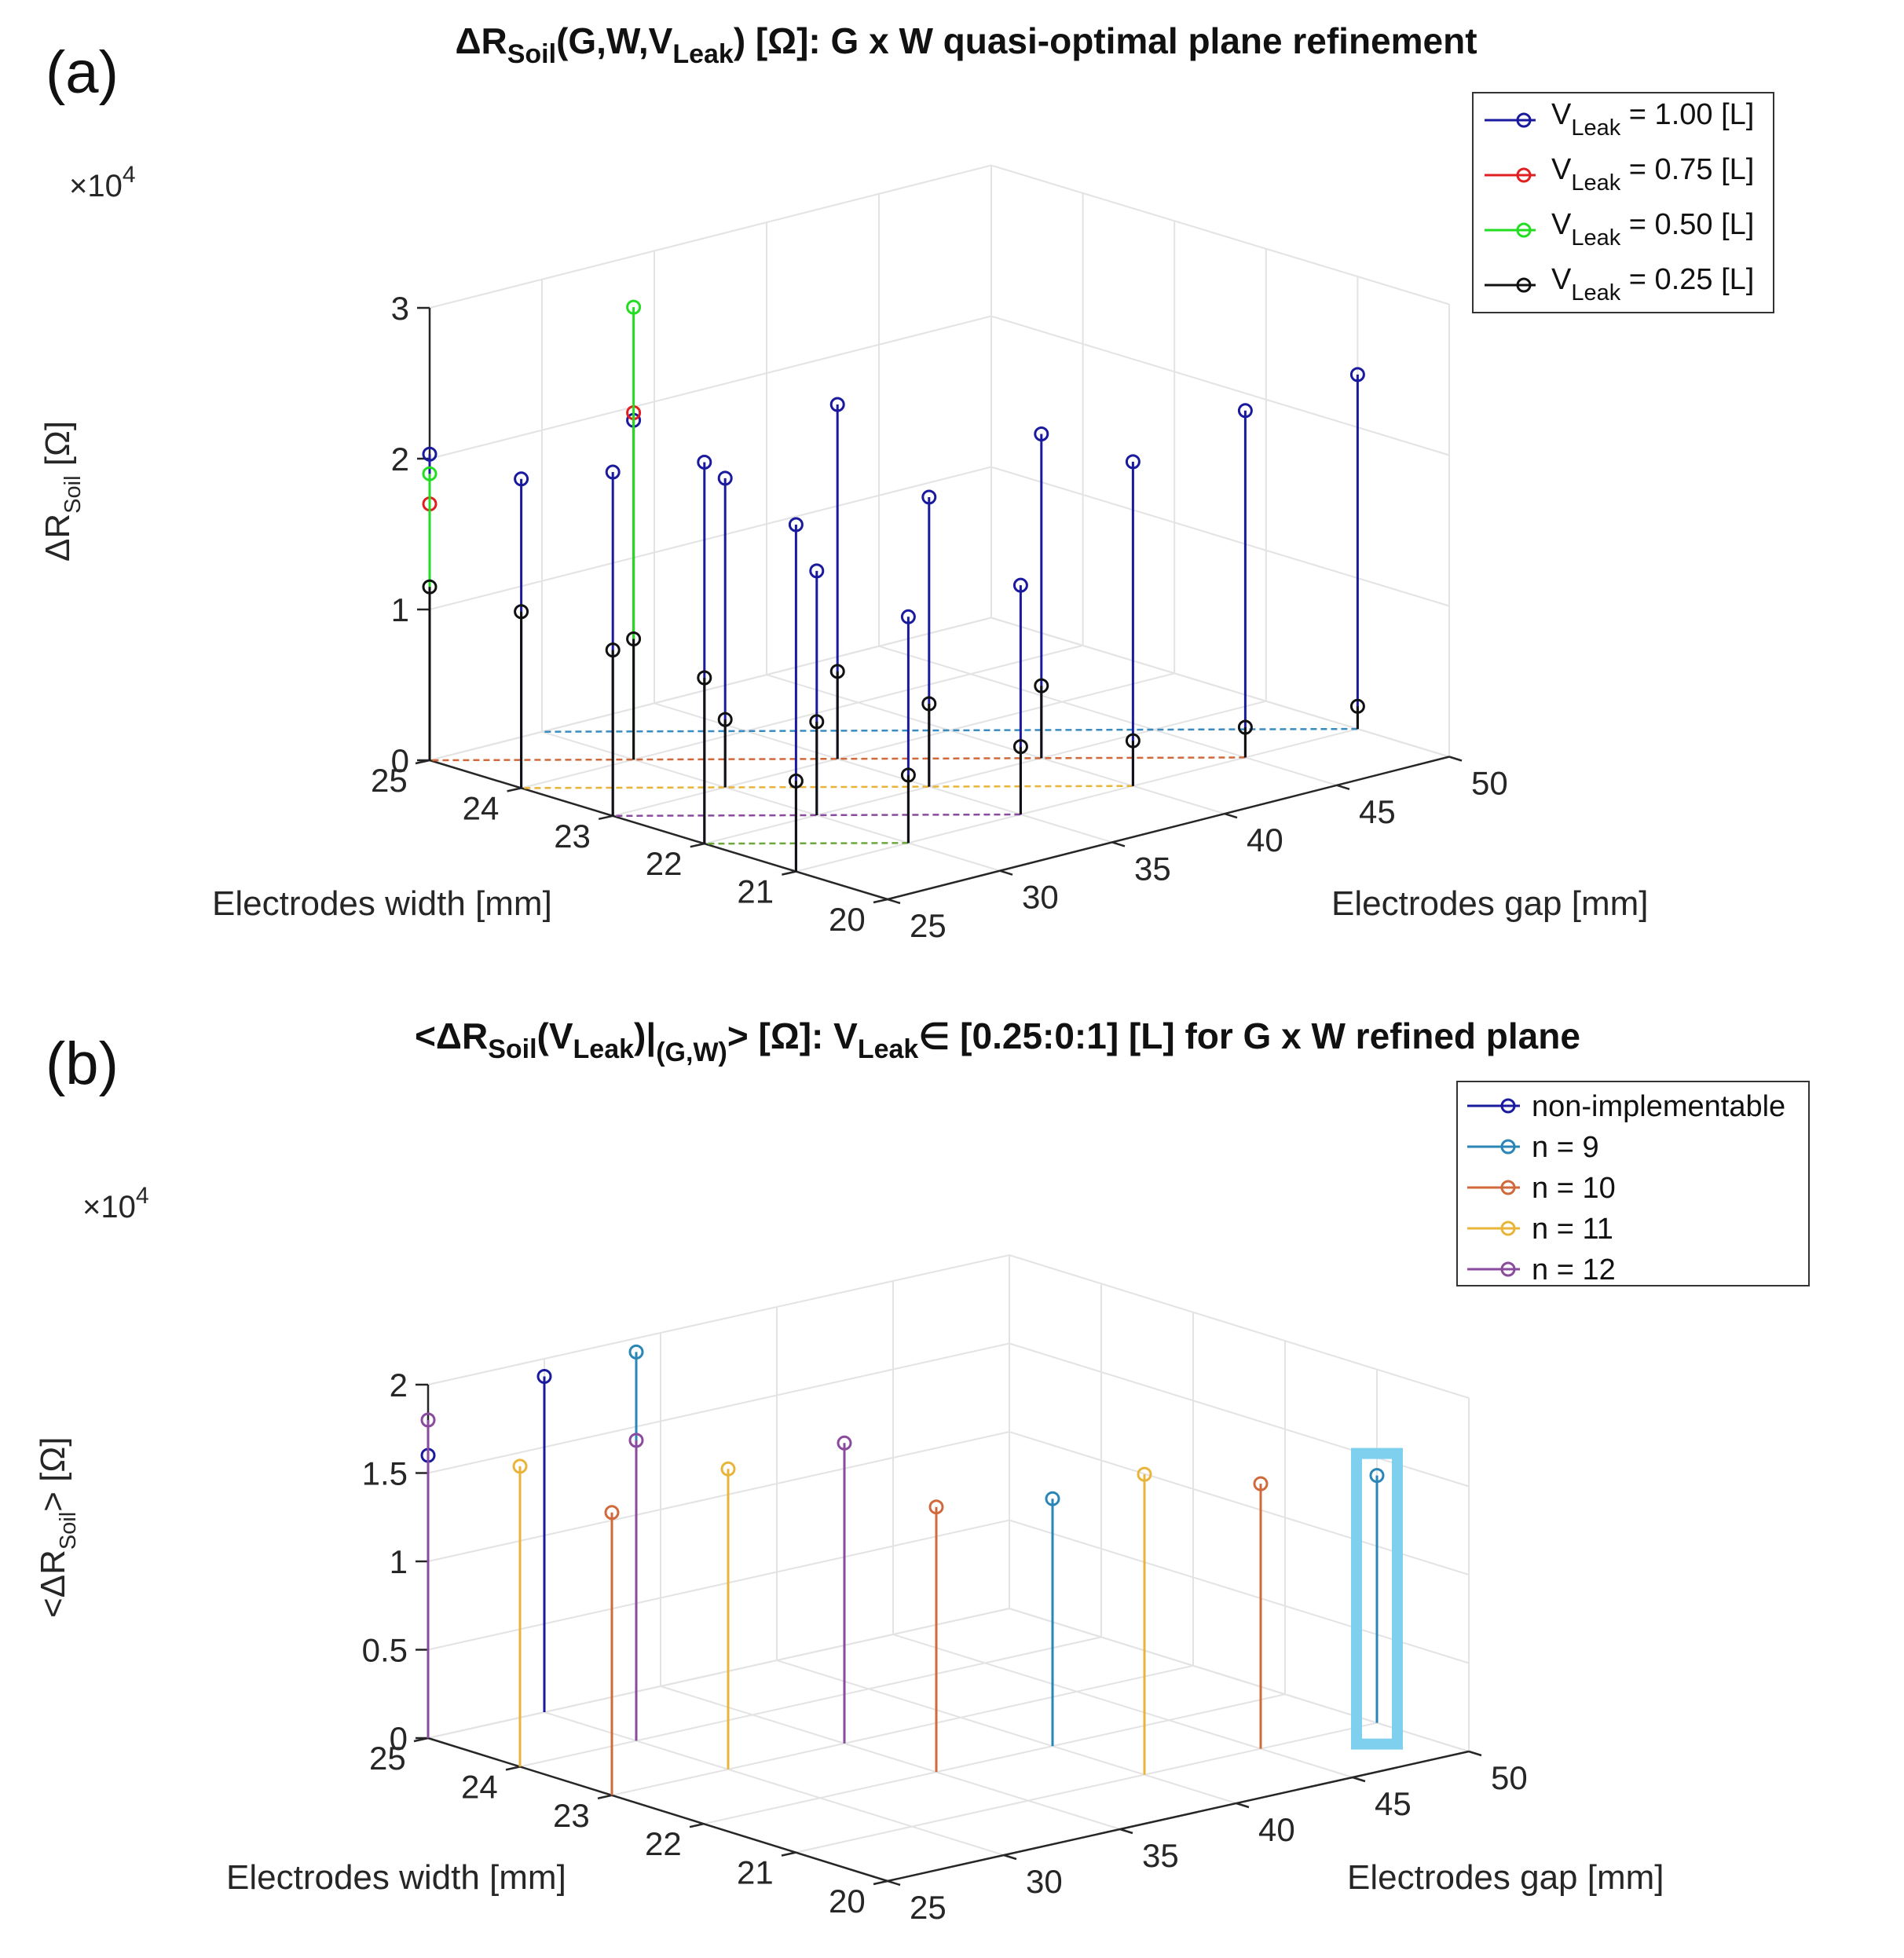 The image size is (1904, 1958). I want to click on stem-marker-s0-p7, so click(817, 571).